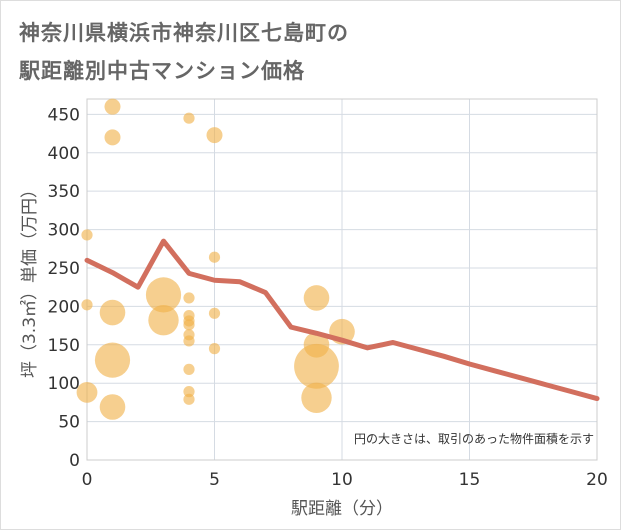 This screenshot has width=621, height=530. What do you see at coordinates (64, 307) in the screenshot?
I see `y-tick-label-4: 200` at bounding box center [64, 307].